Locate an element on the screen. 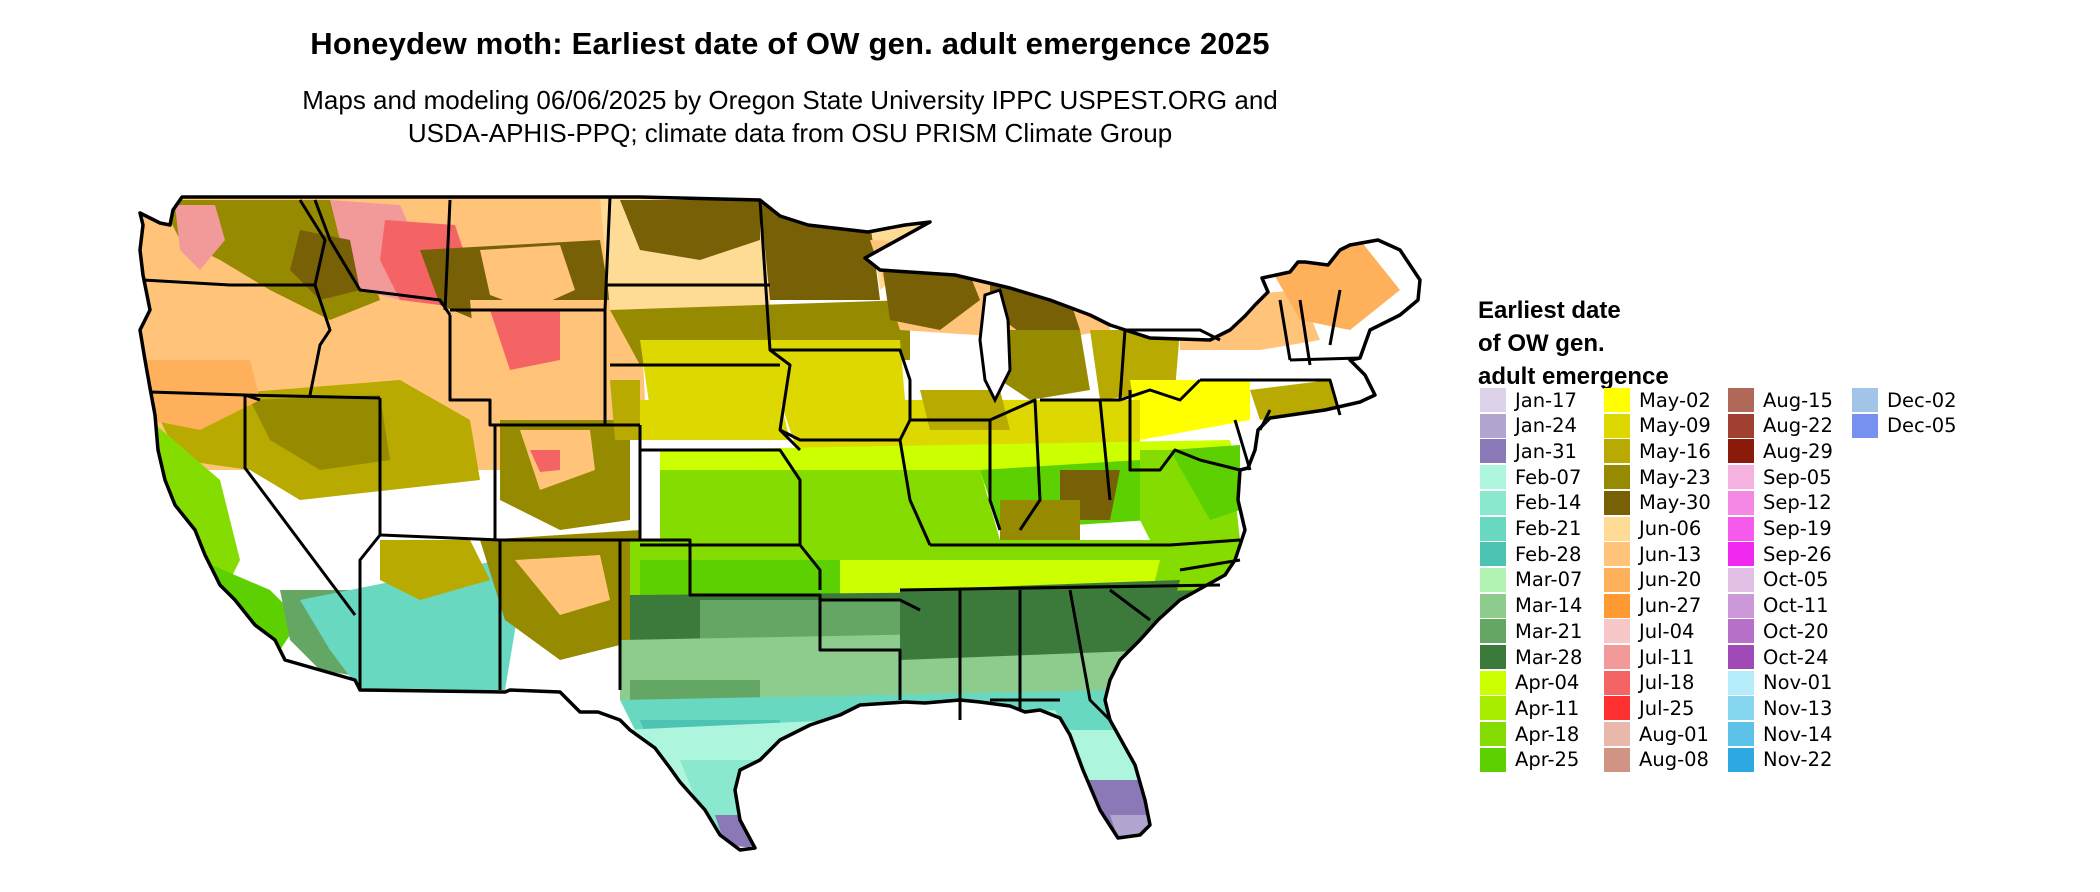  legend-label: Mar-14 is located at coordinates (1549, 606).